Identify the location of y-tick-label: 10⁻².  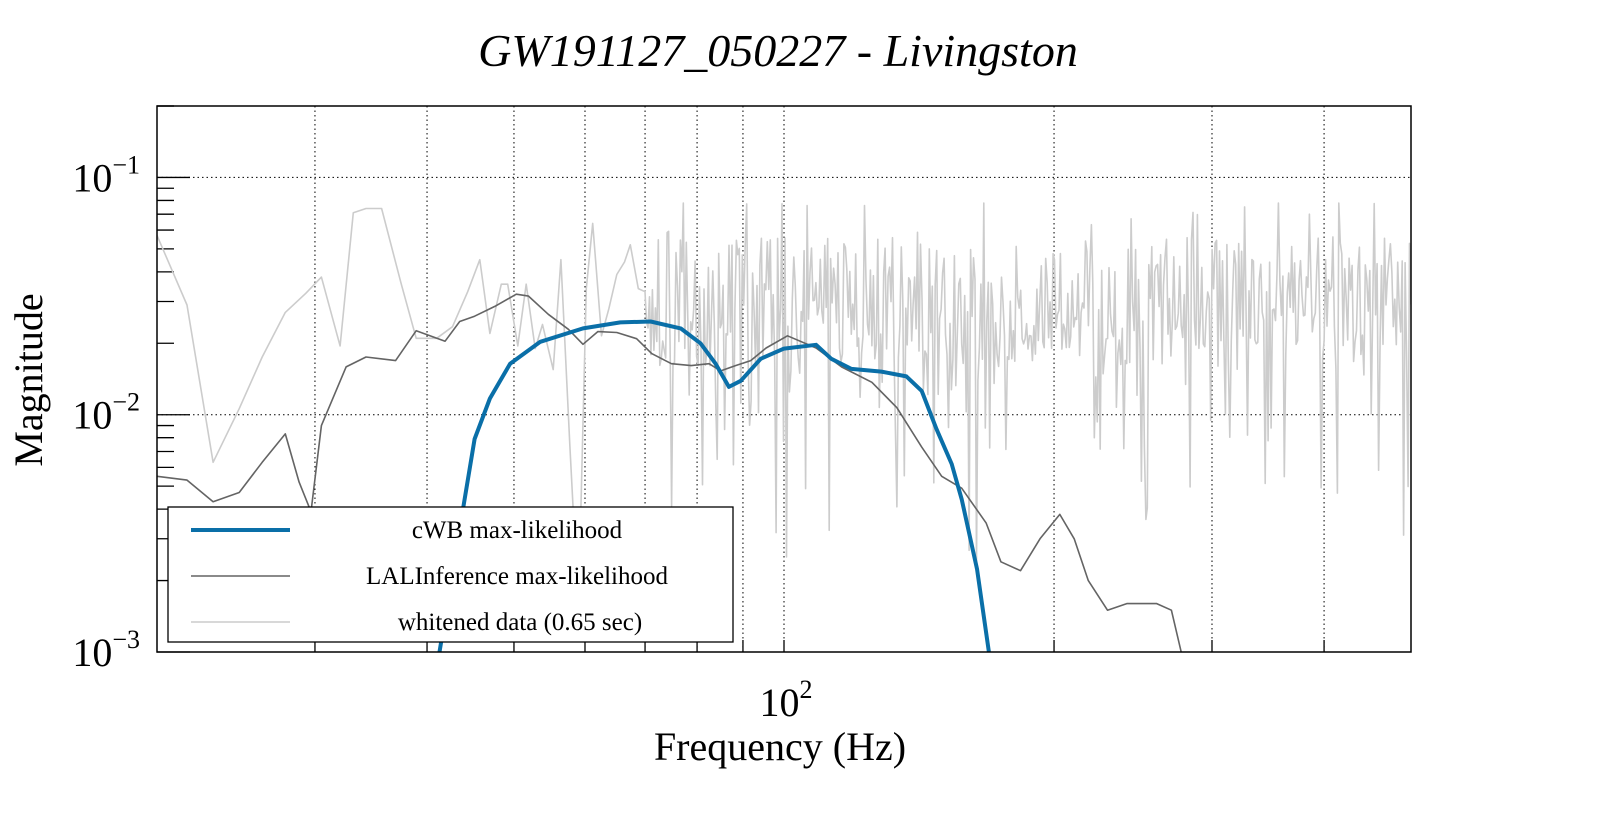
(106, 413).